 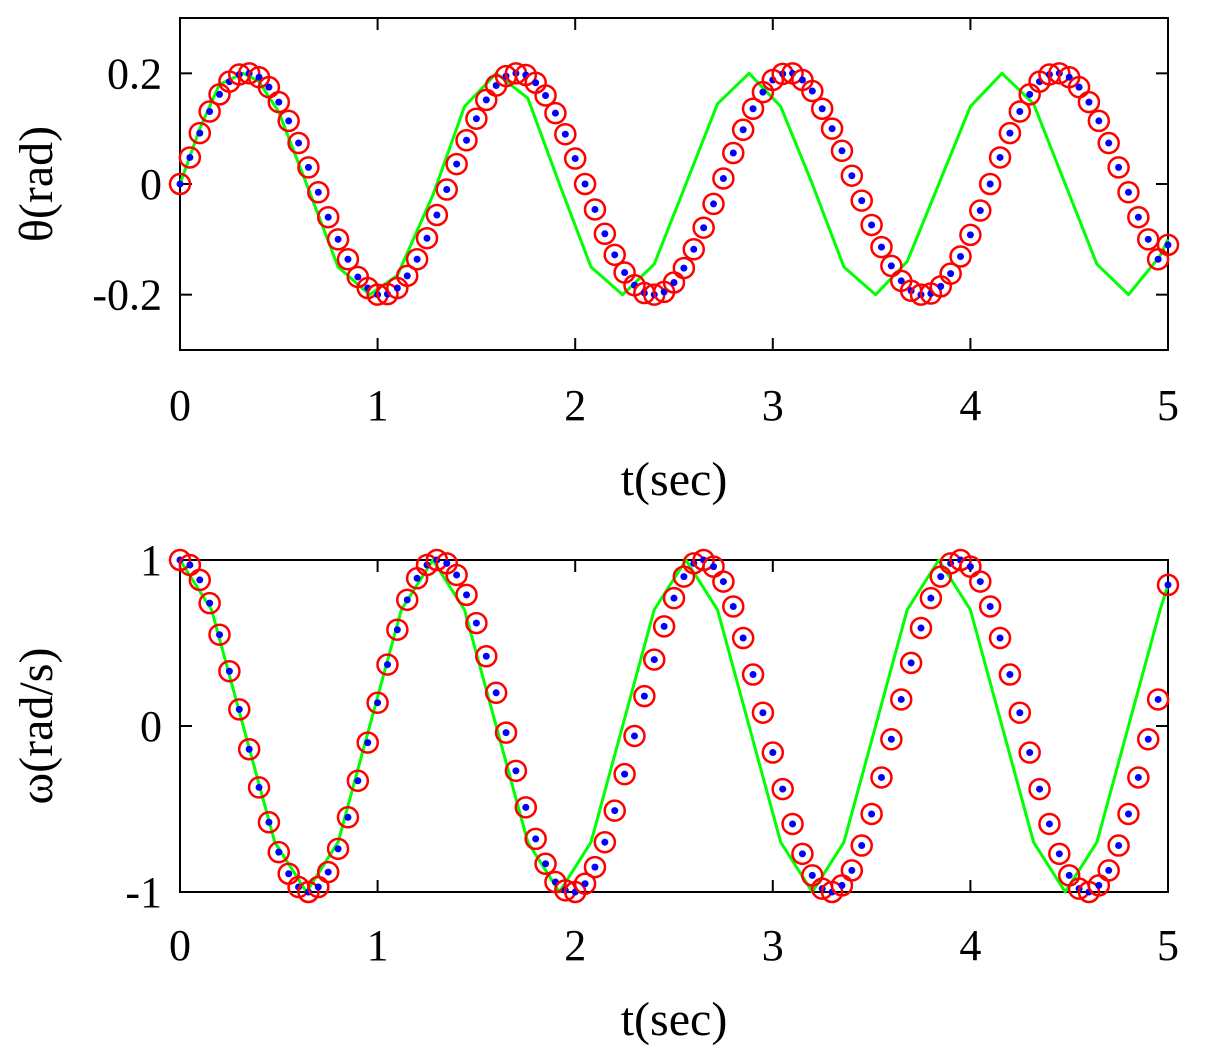 I want to click on y-tick-label: 0.2, so click(x=134, y=73).